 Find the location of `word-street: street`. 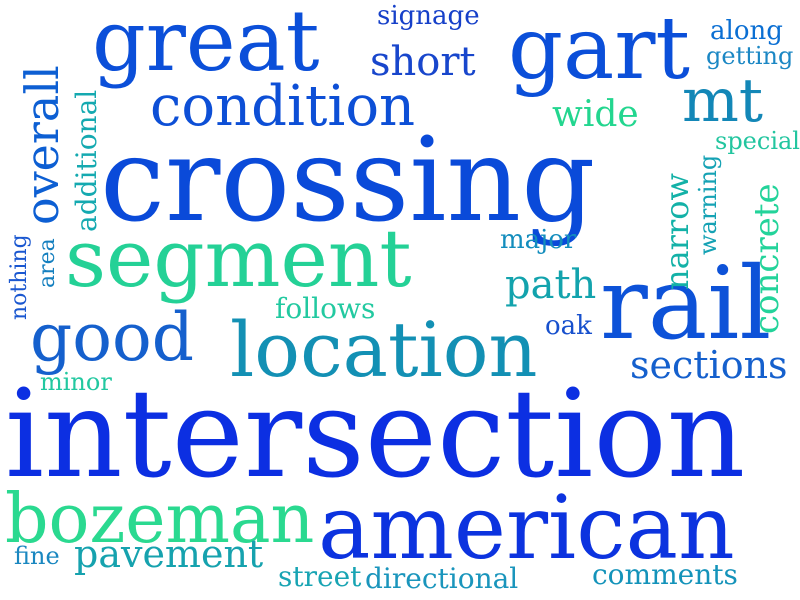

word-street: street is located at coordinates (320, 576).